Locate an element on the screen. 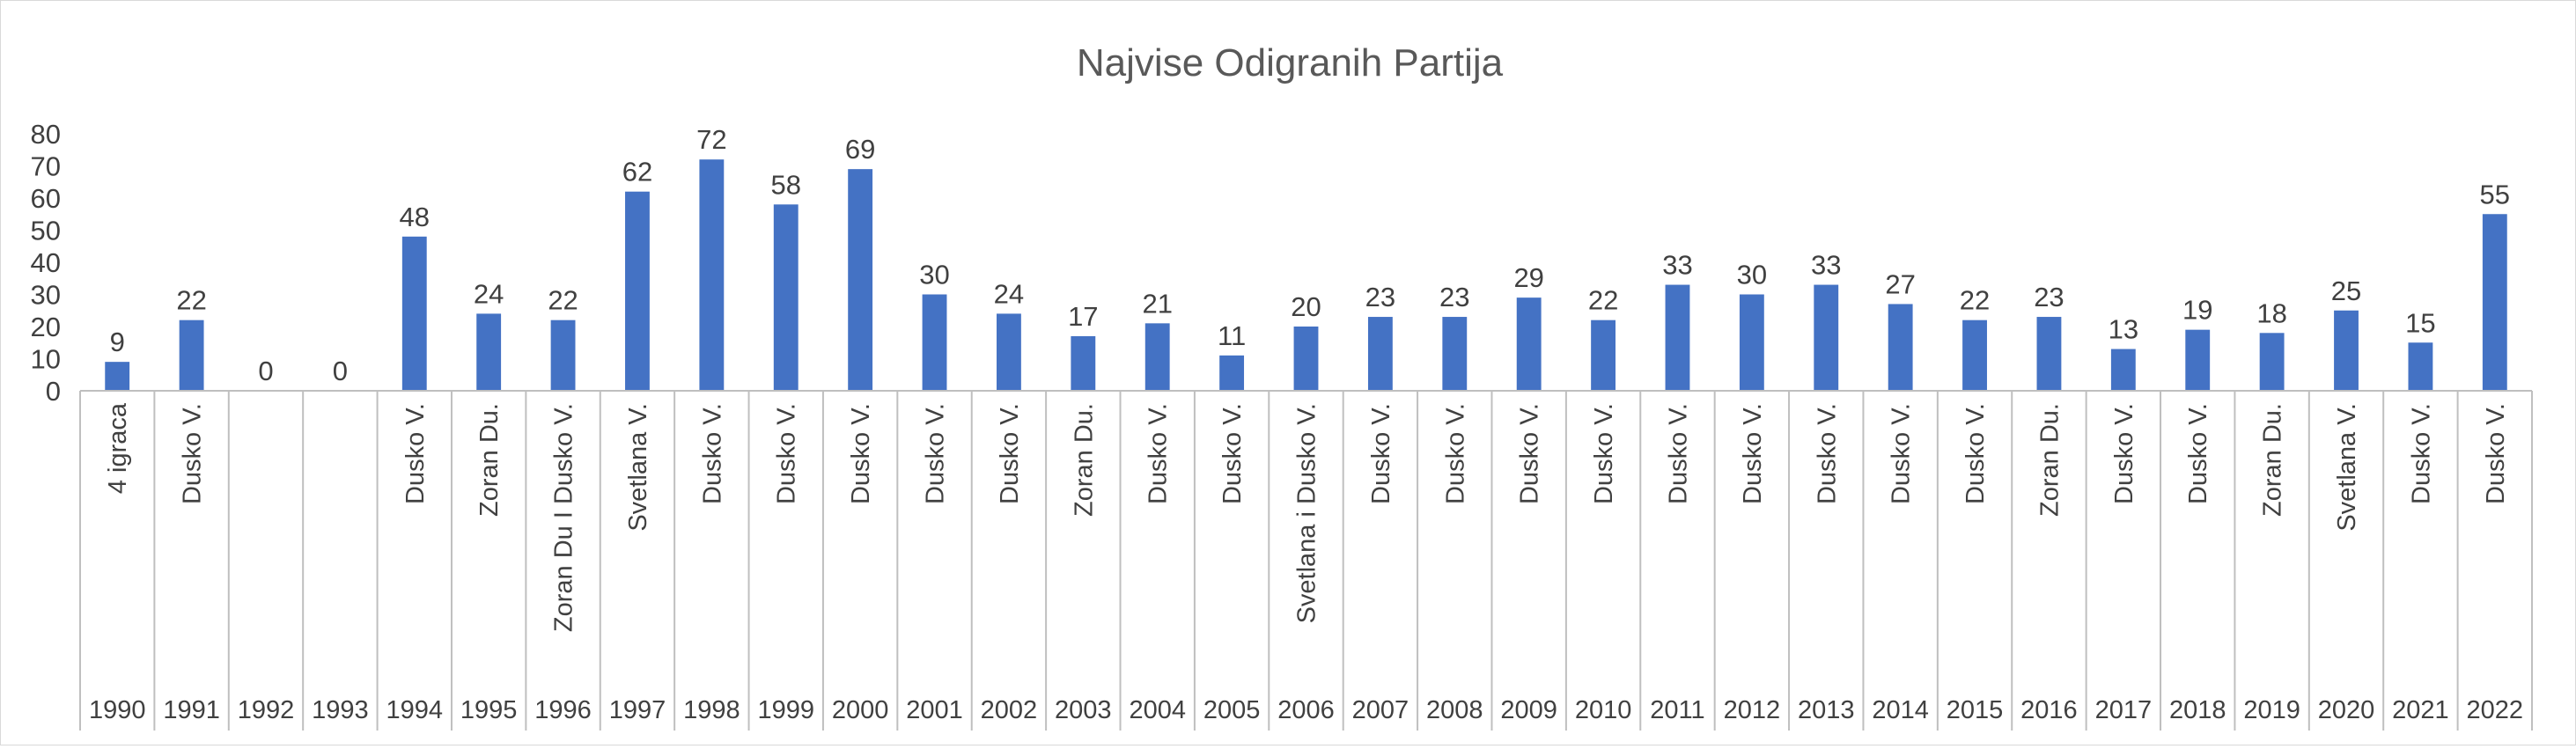 The image size is (2576, 749). category-year-label: 2017 is located at coordinates (2124, 710).